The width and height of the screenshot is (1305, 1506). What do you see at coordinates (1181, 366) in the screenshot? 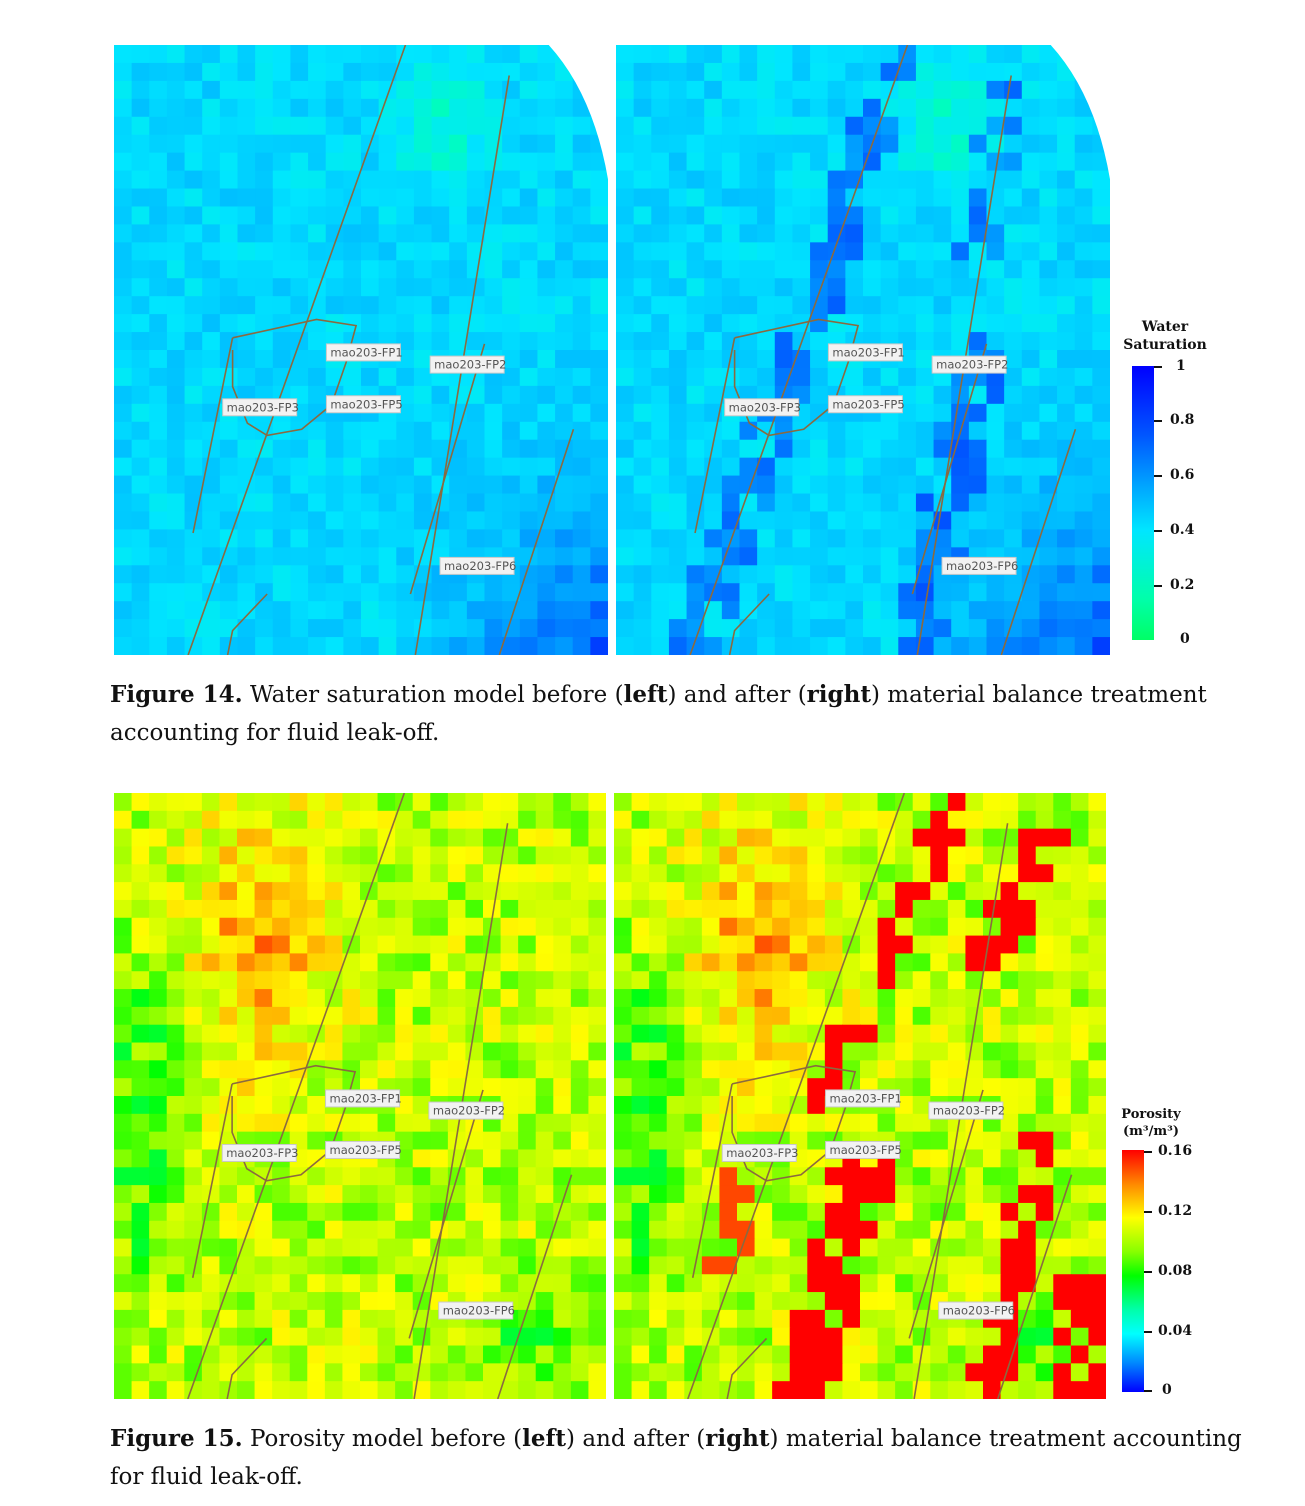
I see `colorbar-tick-label: 1` at bounding box center [1181, 366].